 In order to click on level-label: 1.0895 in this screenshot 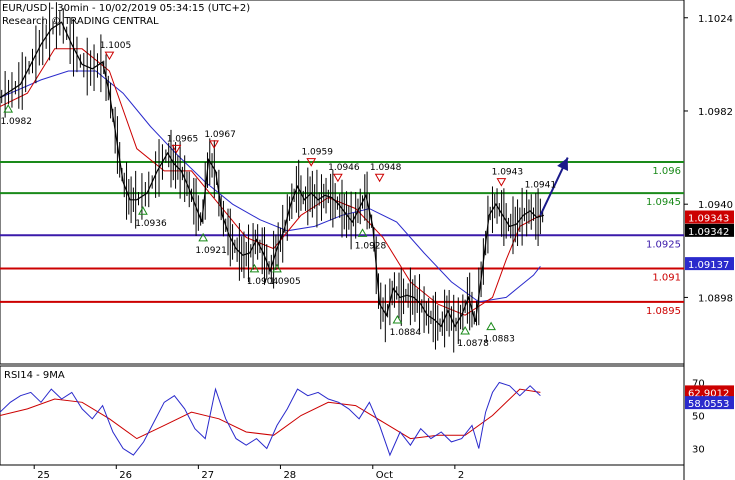, I will do `click(663, 311)`.